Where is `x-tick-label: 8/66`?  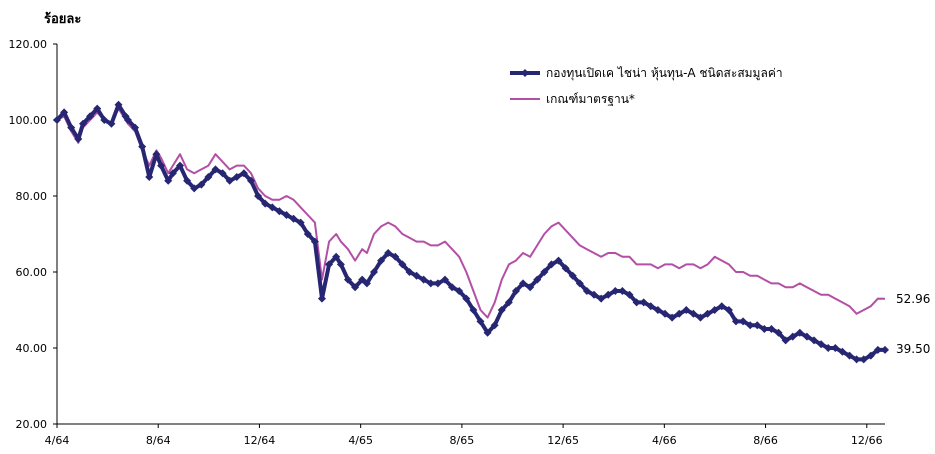
x-tick-label: 8/66 is located at coordinates (765, 440).